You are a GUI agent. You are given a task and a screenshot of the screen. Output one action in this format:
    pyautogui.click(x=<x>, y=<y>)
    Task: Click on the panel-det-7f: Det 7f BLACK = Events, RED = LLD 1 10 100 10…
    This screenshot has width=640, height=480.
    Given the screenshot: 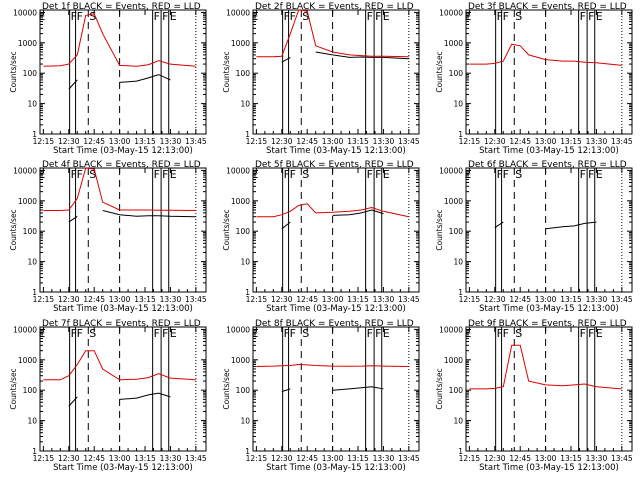 What is the action you would take?
    pyautogui.click(x=108, y=396)
    